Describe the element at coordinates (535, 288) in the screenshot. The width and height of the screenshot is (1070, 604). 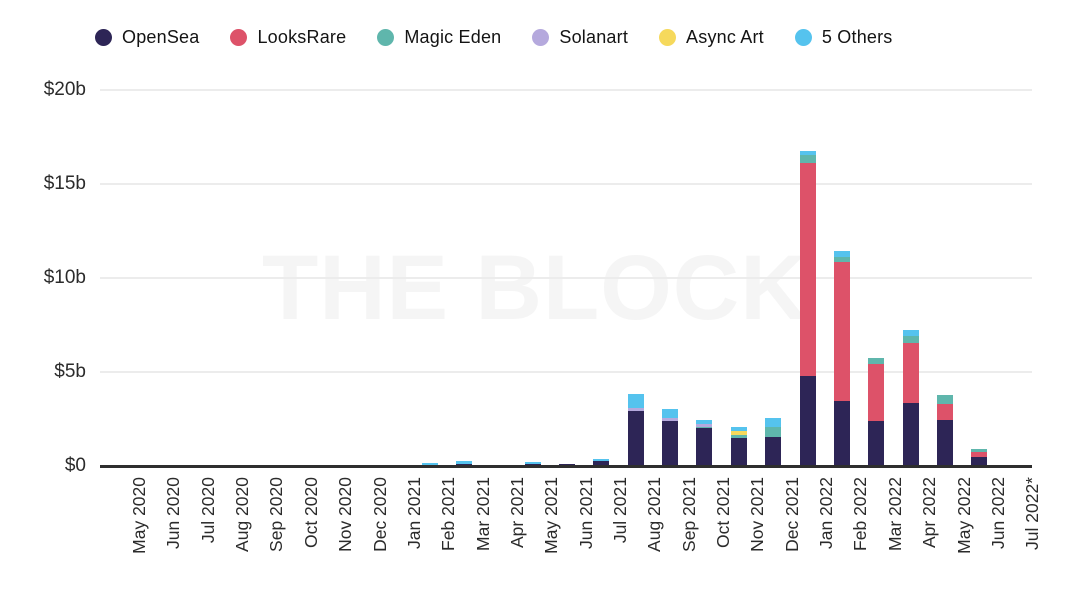
I see `the-block-watermark: THE BLOCK` at that location.